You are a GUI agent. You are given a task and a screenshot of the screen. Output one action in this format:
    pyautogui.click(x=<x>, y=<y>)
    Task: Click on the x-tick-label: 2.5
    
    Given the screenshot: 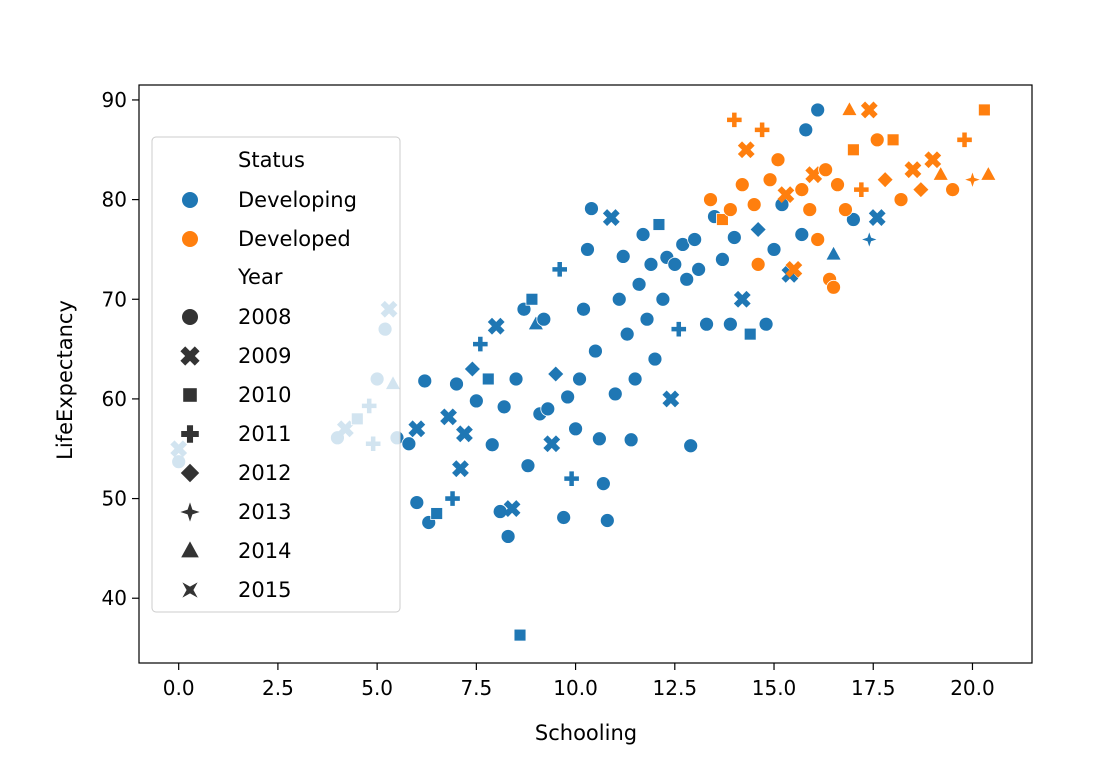 What is the action you would take?
    pyautogui.click(x=278, y=688)
    